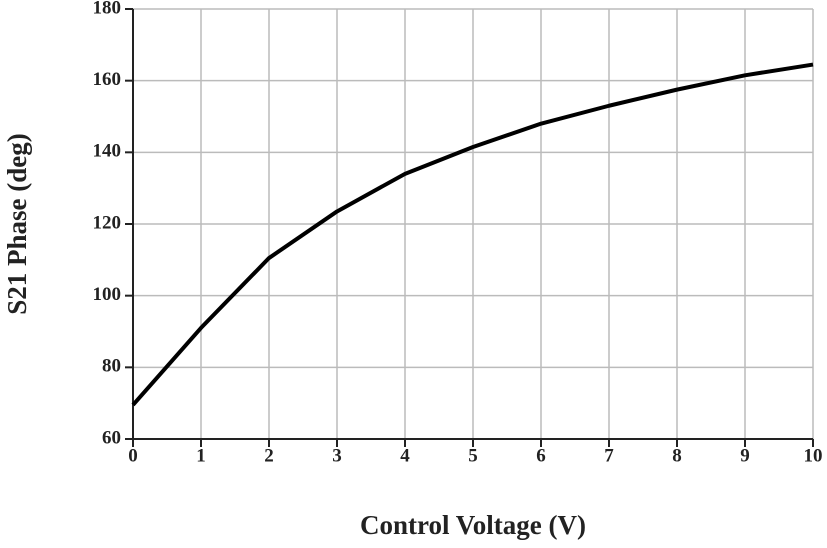  I want to click on x-tick-label: 3, so click(337, 455).